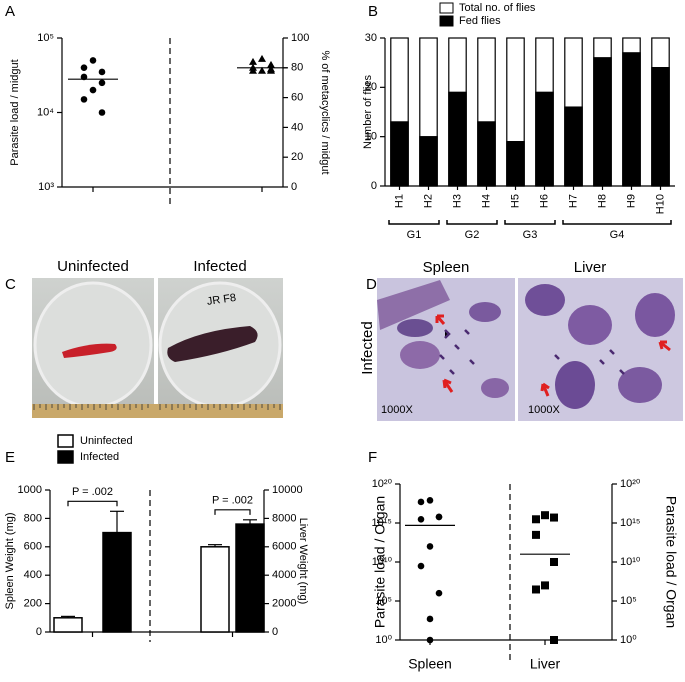  I want to click on group-label: G2, so click(472, 235).